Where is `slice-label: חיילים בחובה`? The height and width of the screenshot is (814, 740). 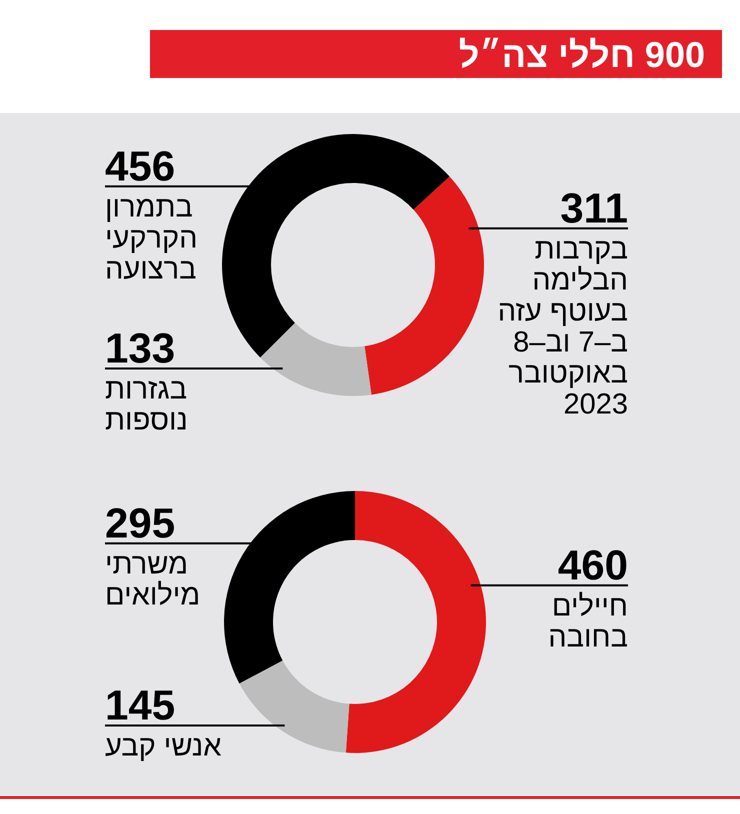
slice-label: חיילים בחובה is located at coordinates (588, 622).